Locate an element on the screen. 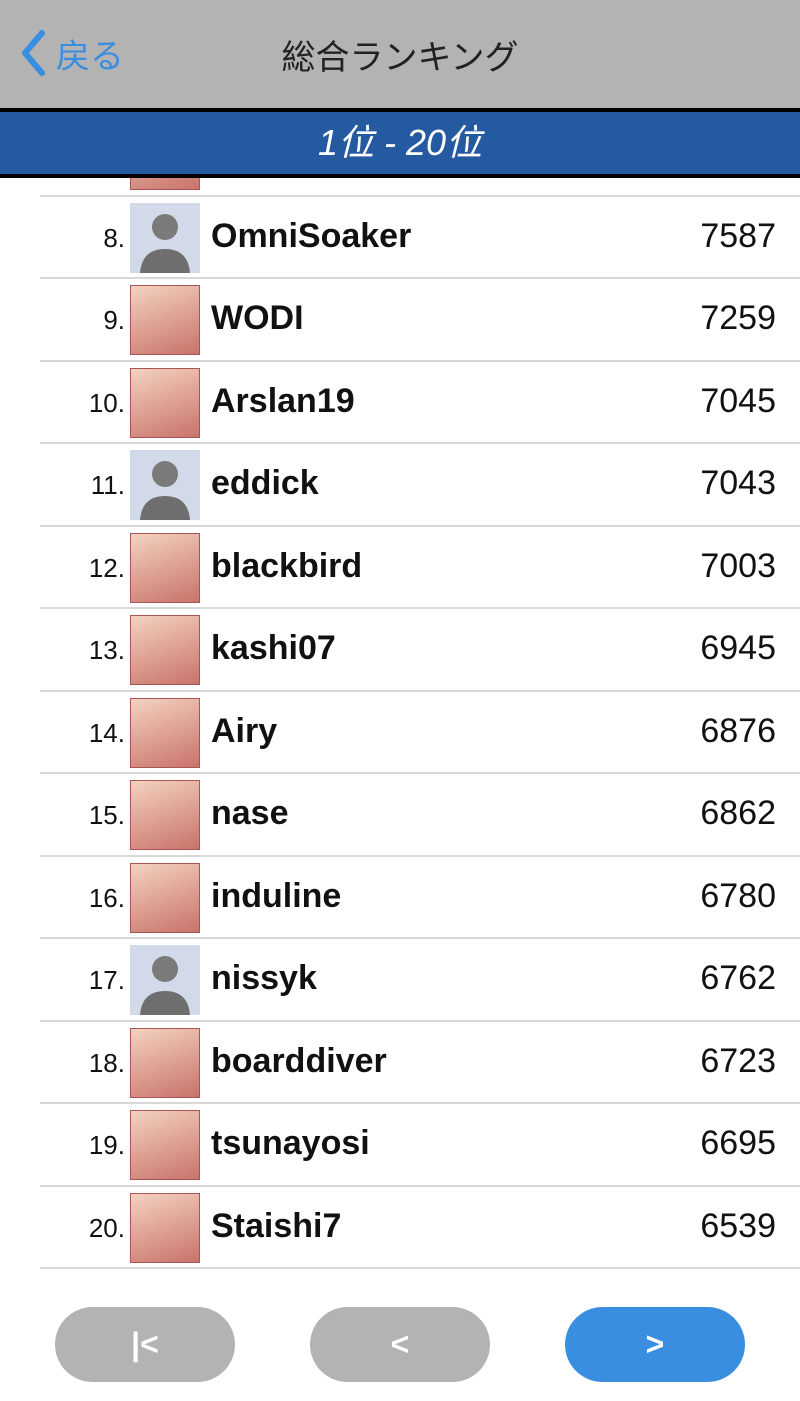  player-score: 6695 is located at coordinates (738, 1143).